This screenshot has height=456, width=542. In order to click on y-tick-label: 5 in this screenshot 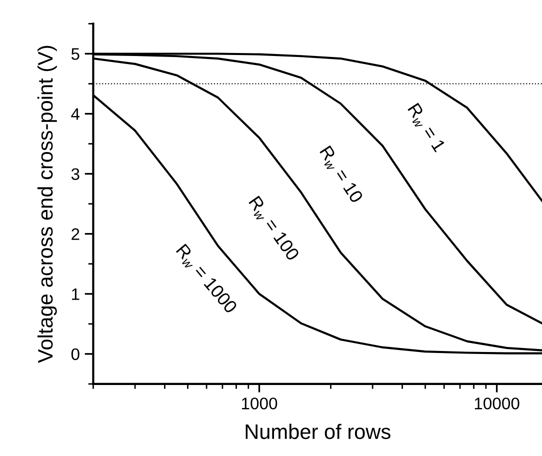, I will do `click(75, 54)`.